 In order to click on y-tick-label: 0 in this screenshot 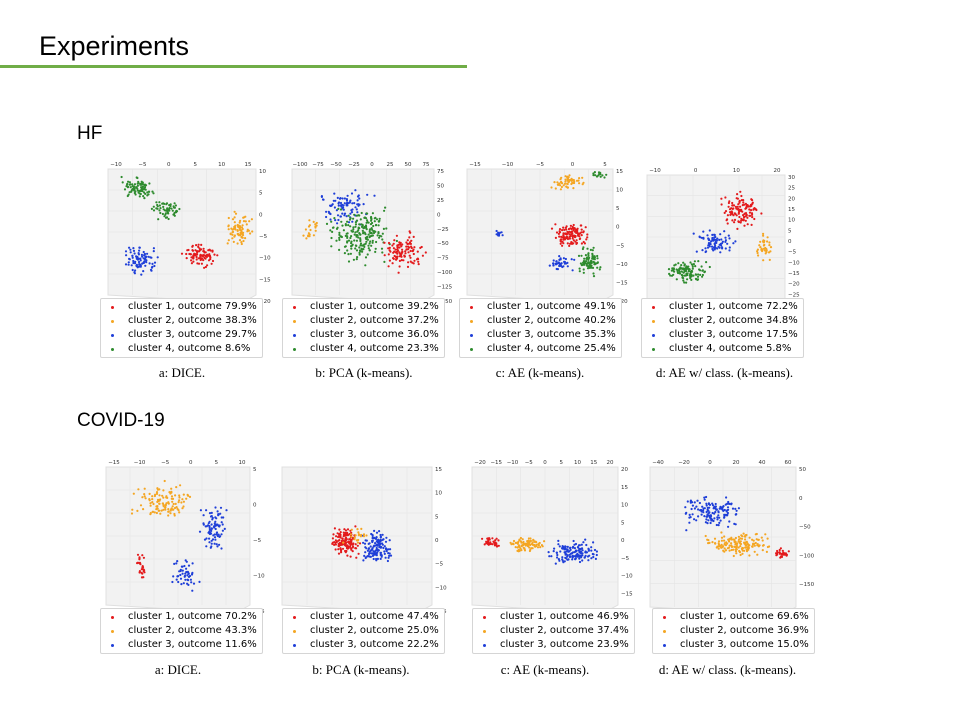, I will do `click(790, 242)`.